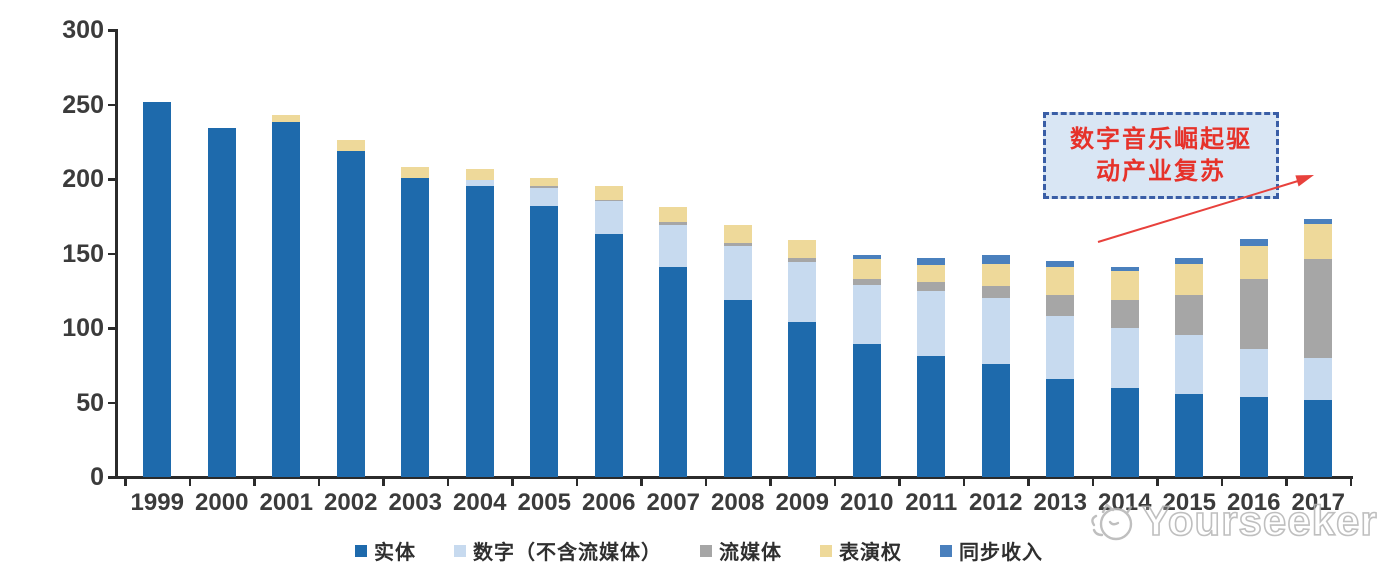 This screenshot has width=1398, height=582. Describe the element at coordinates (90, 402) in the screenshot. I see `y-tick-label: 50` at that location.